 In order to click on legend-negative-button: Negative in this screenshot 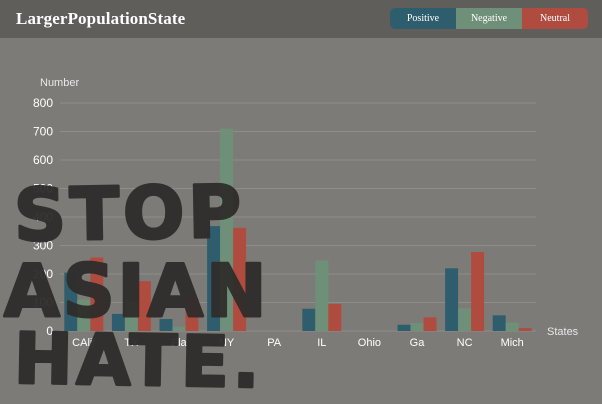, I will do `click(489, 18)`.